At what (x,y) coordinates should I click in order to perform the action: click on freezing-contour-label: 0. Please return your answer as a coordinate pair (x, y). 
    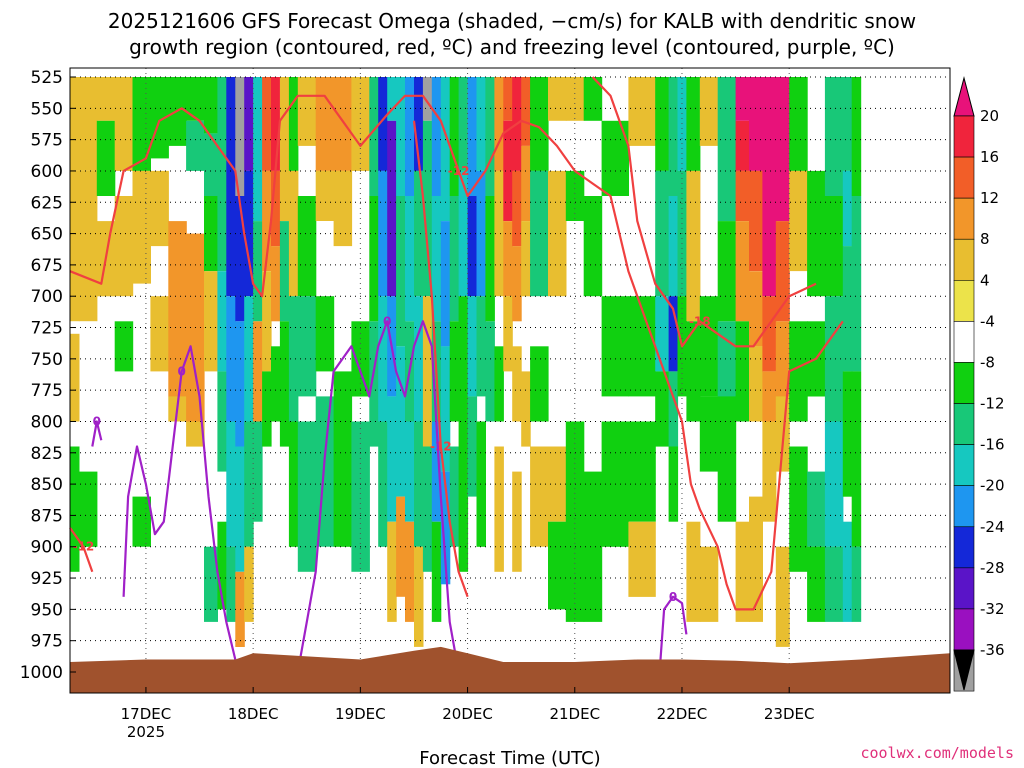
    Looking at the image, I should click on (182, 371).